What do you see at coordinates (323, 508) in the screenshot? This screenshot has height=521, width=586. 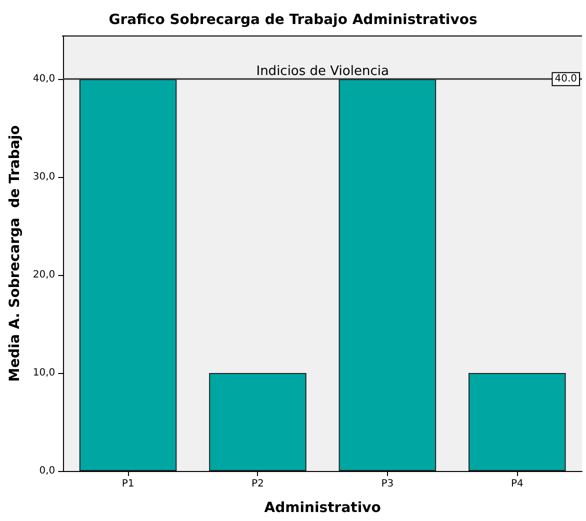 I see `x-axis-title: Administrativo` at bounding box center [323, 508].